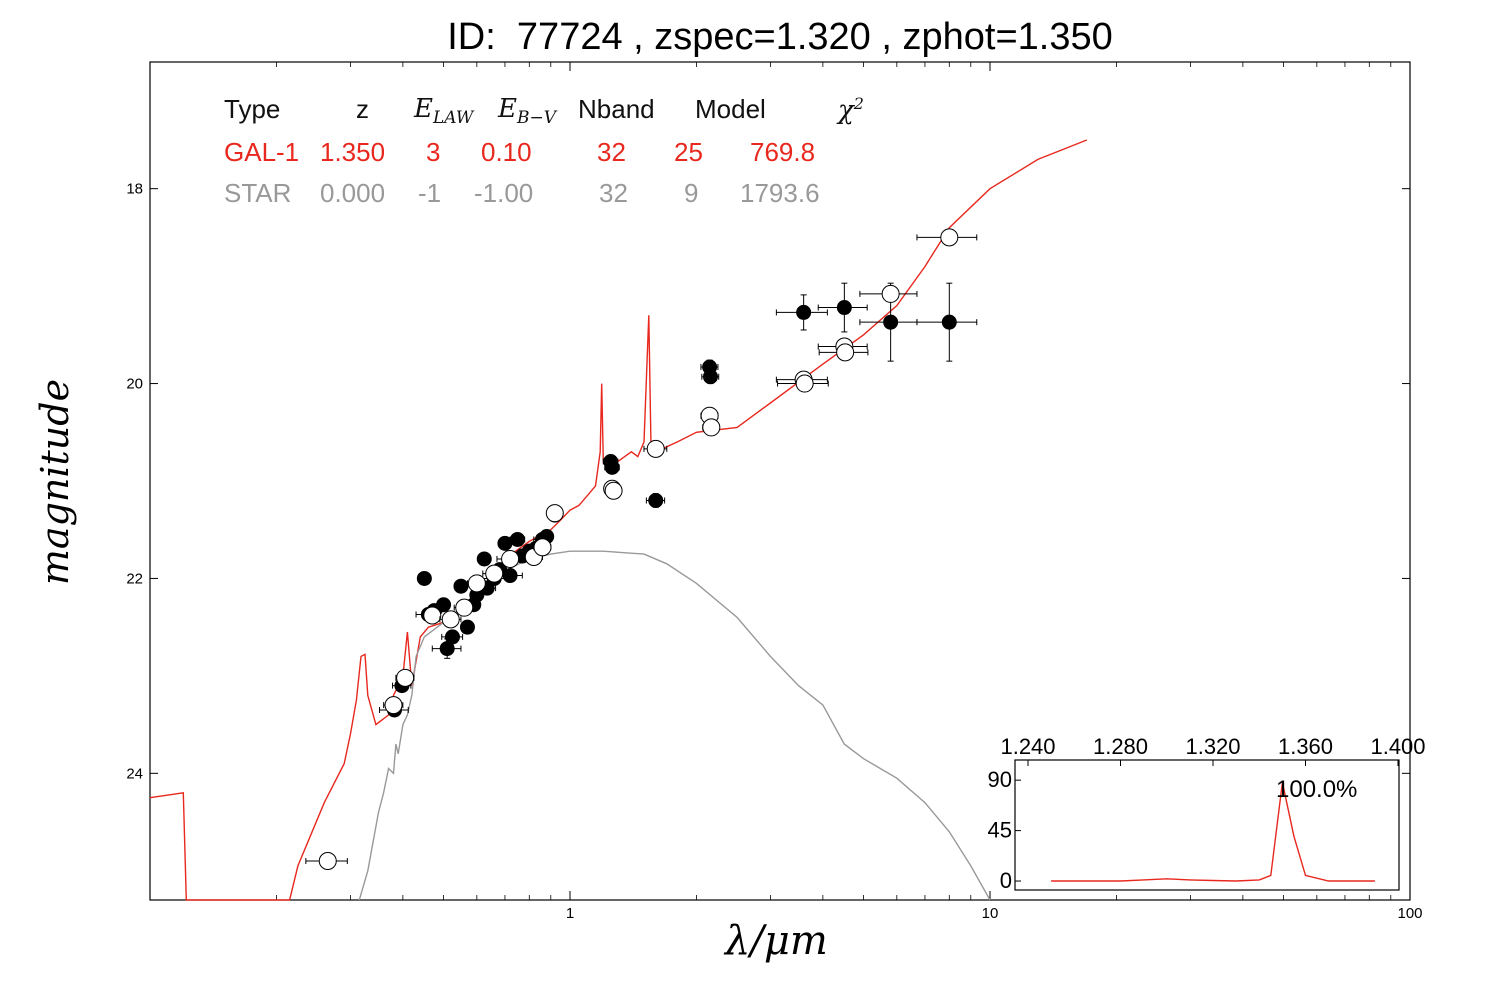 The height and width of the screenshot is (1000, 1500). What do you see at coordinates (616, 109) in the screenshot?
I see `table-header-nband: Nband` at bounding box center [616, 109].